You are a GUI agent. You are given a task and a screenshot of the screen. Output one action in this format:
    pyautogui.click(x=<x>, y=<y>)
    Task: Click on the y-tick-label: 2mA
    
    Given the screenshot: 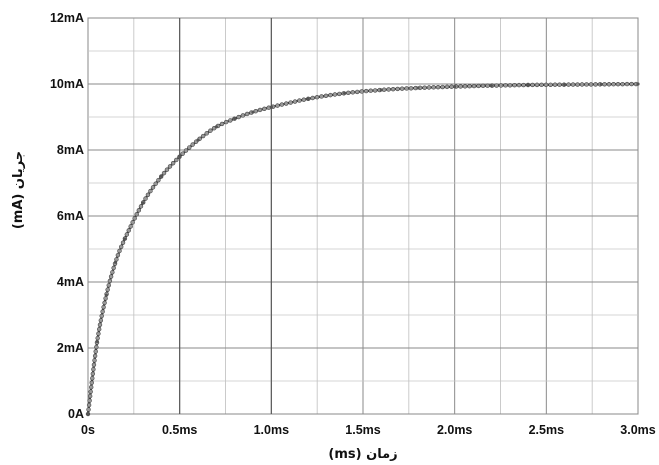 What is the action you would take?
    pyautogui.click(x=70, y=348)
    